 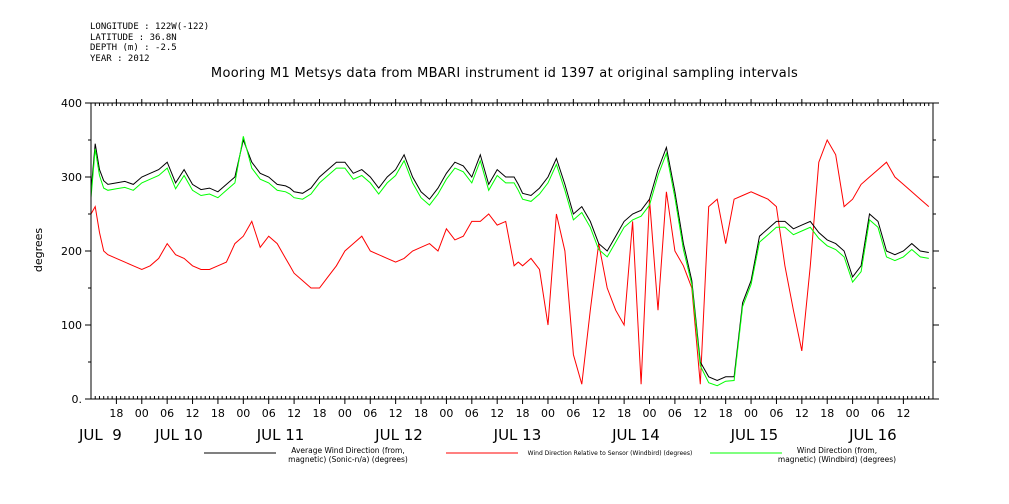 What do you see at coordinates (71, 103) in the screenshot?
I see `y-tick-label: 400` at bounding box center [71, 103].